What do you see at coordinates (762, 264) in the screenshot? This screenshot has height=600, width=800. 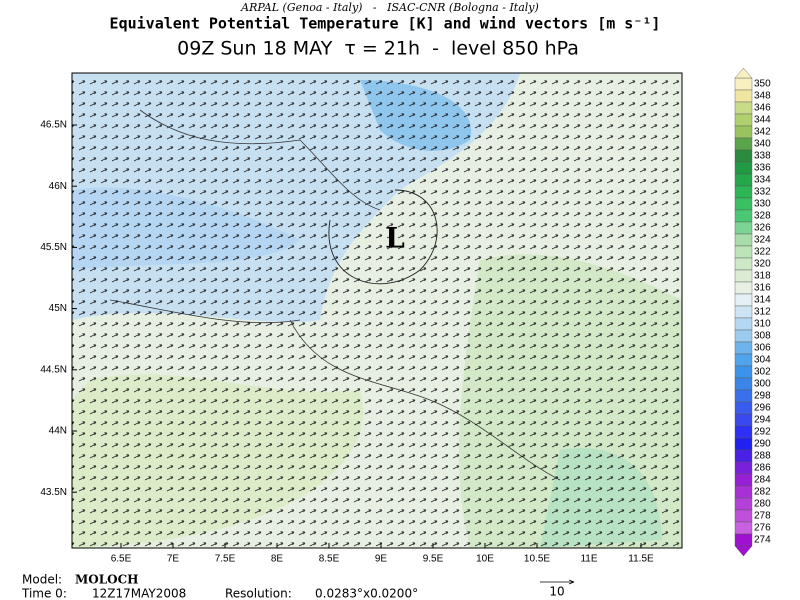 I see `colorbar-label: 320` at bounding box center [762, 264].